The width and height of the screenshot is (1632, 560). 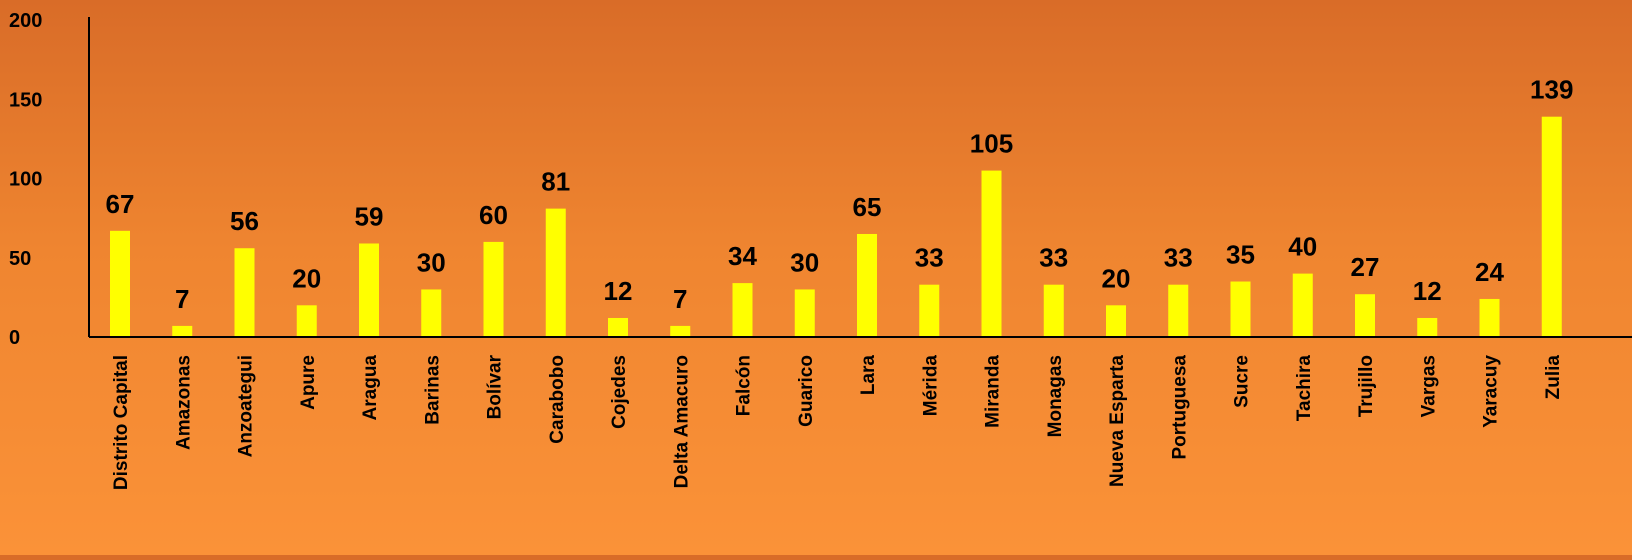 What do you see at coordinates (744, 385) in the screenshot?
I see `category-label: Falcón` at bounding box center [744, 385].